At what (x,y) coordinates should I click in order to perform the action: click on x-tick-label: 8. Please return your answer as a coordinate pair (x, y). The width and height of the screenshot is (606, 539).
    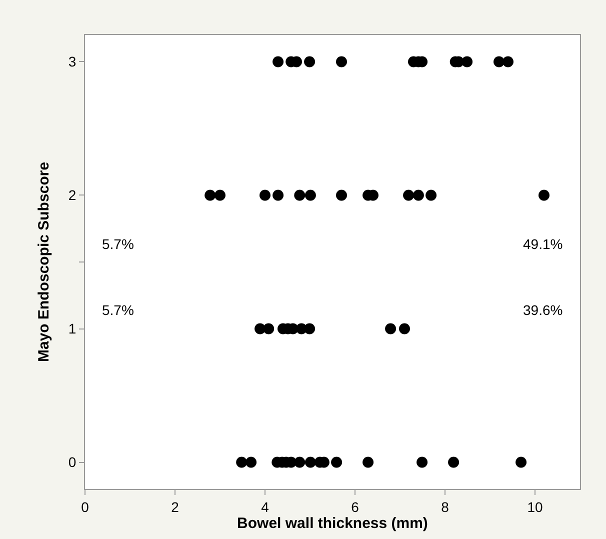
    Looking at the image, I should click on (445, 506).